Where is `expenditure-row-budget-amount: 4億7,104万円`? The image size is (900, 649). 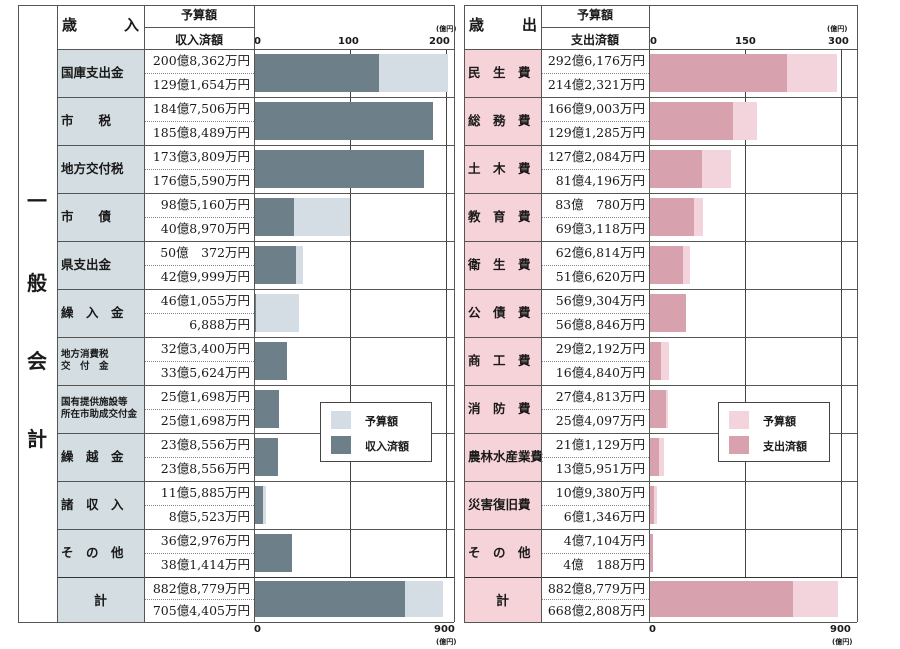 expenditure-row-budget-amount: 4億7,104万円 is located at coordinates (604, 540).